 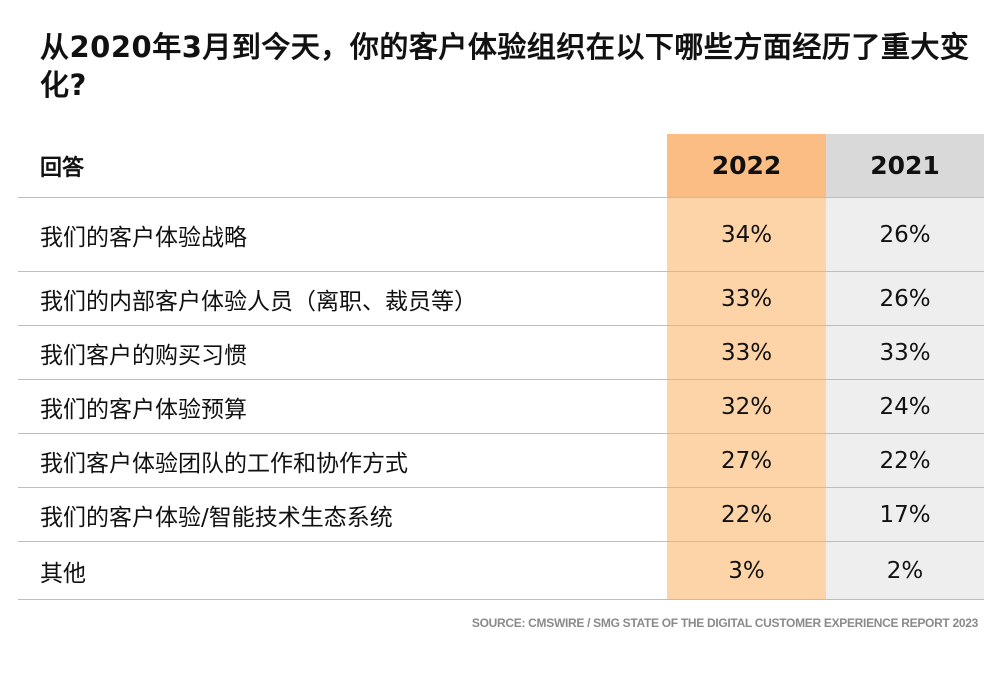 I want to click on value-2021: 22%, so click(x=905, y=460).